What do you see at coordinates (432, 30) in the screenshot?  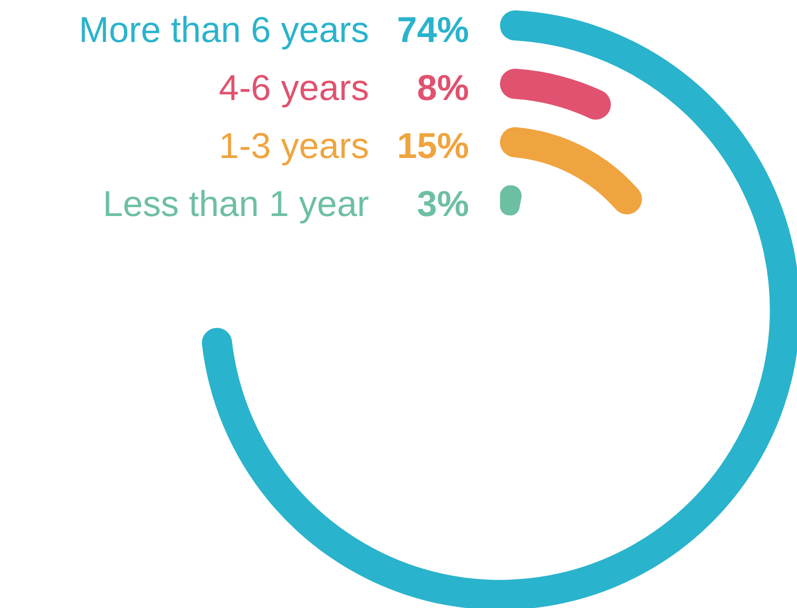 I see `data-label: 74%` at bounding box center [432, 30].